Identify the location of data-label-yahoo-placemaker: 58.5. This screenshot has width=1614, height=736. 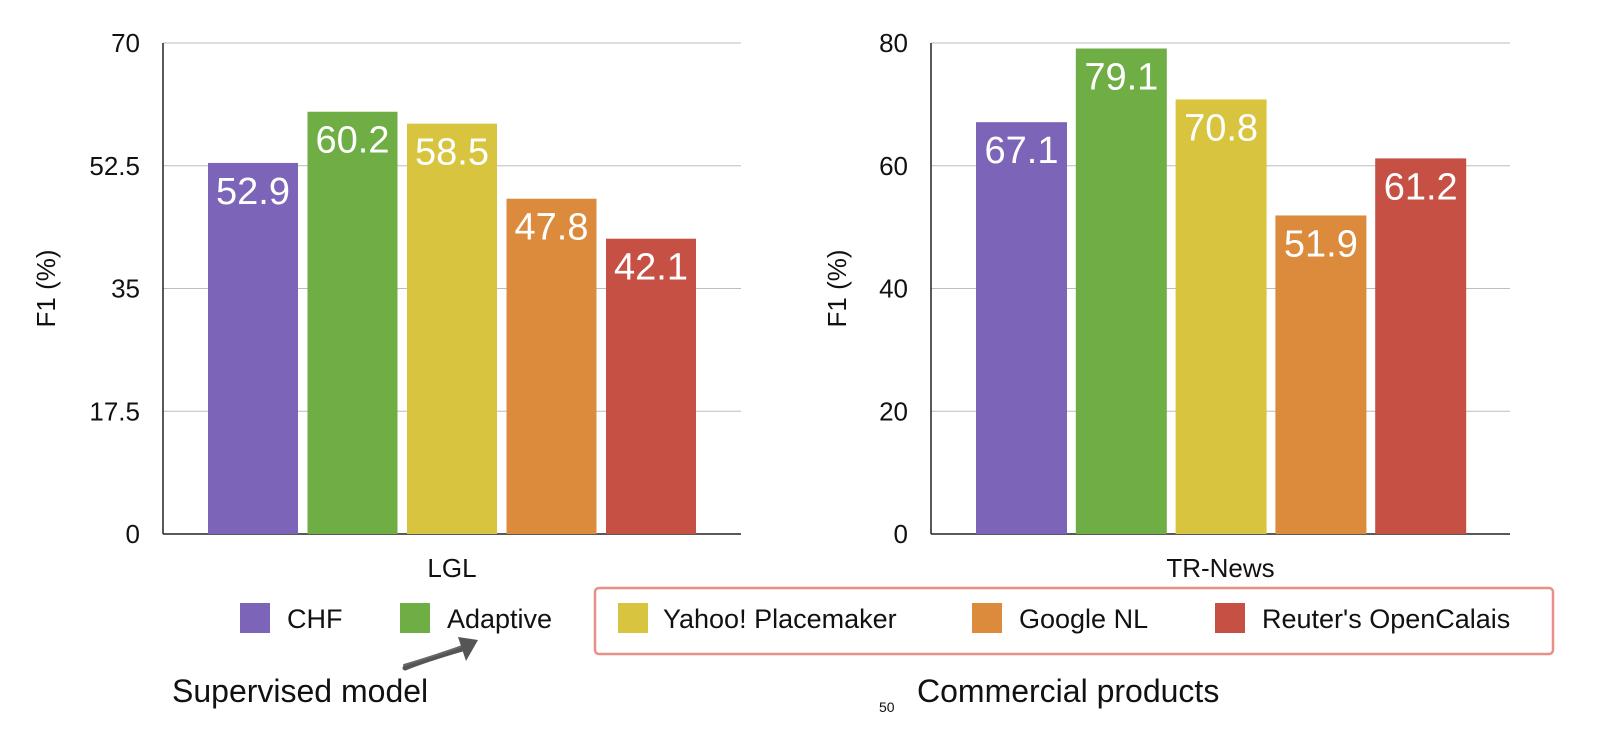
(452, 153).